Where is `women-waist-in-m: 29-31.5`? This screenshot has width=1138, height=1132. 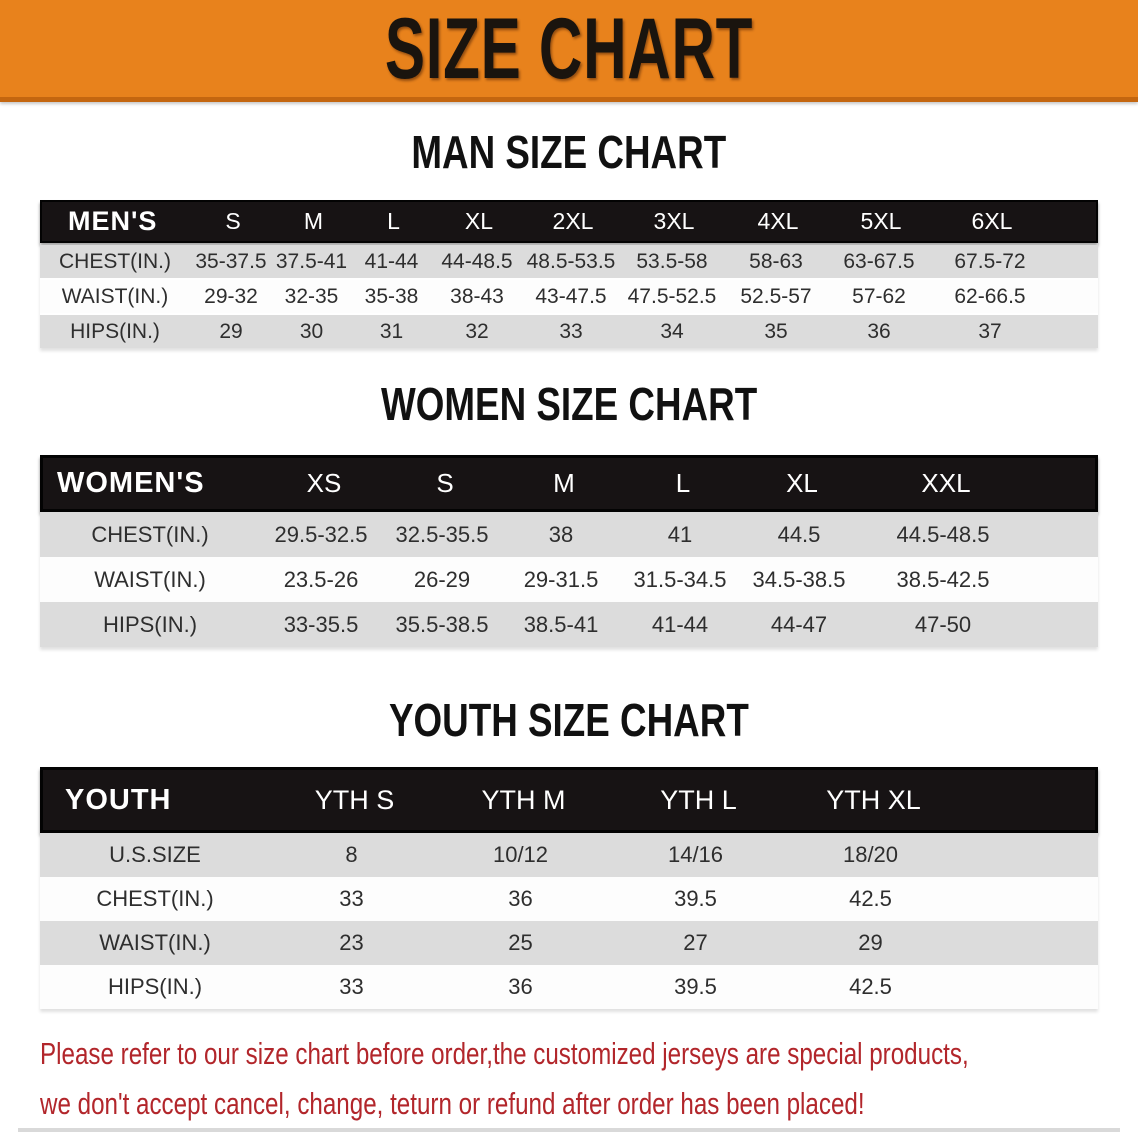
women-waist-in-m: 29-31.5 is located at coordinates (561, 579).